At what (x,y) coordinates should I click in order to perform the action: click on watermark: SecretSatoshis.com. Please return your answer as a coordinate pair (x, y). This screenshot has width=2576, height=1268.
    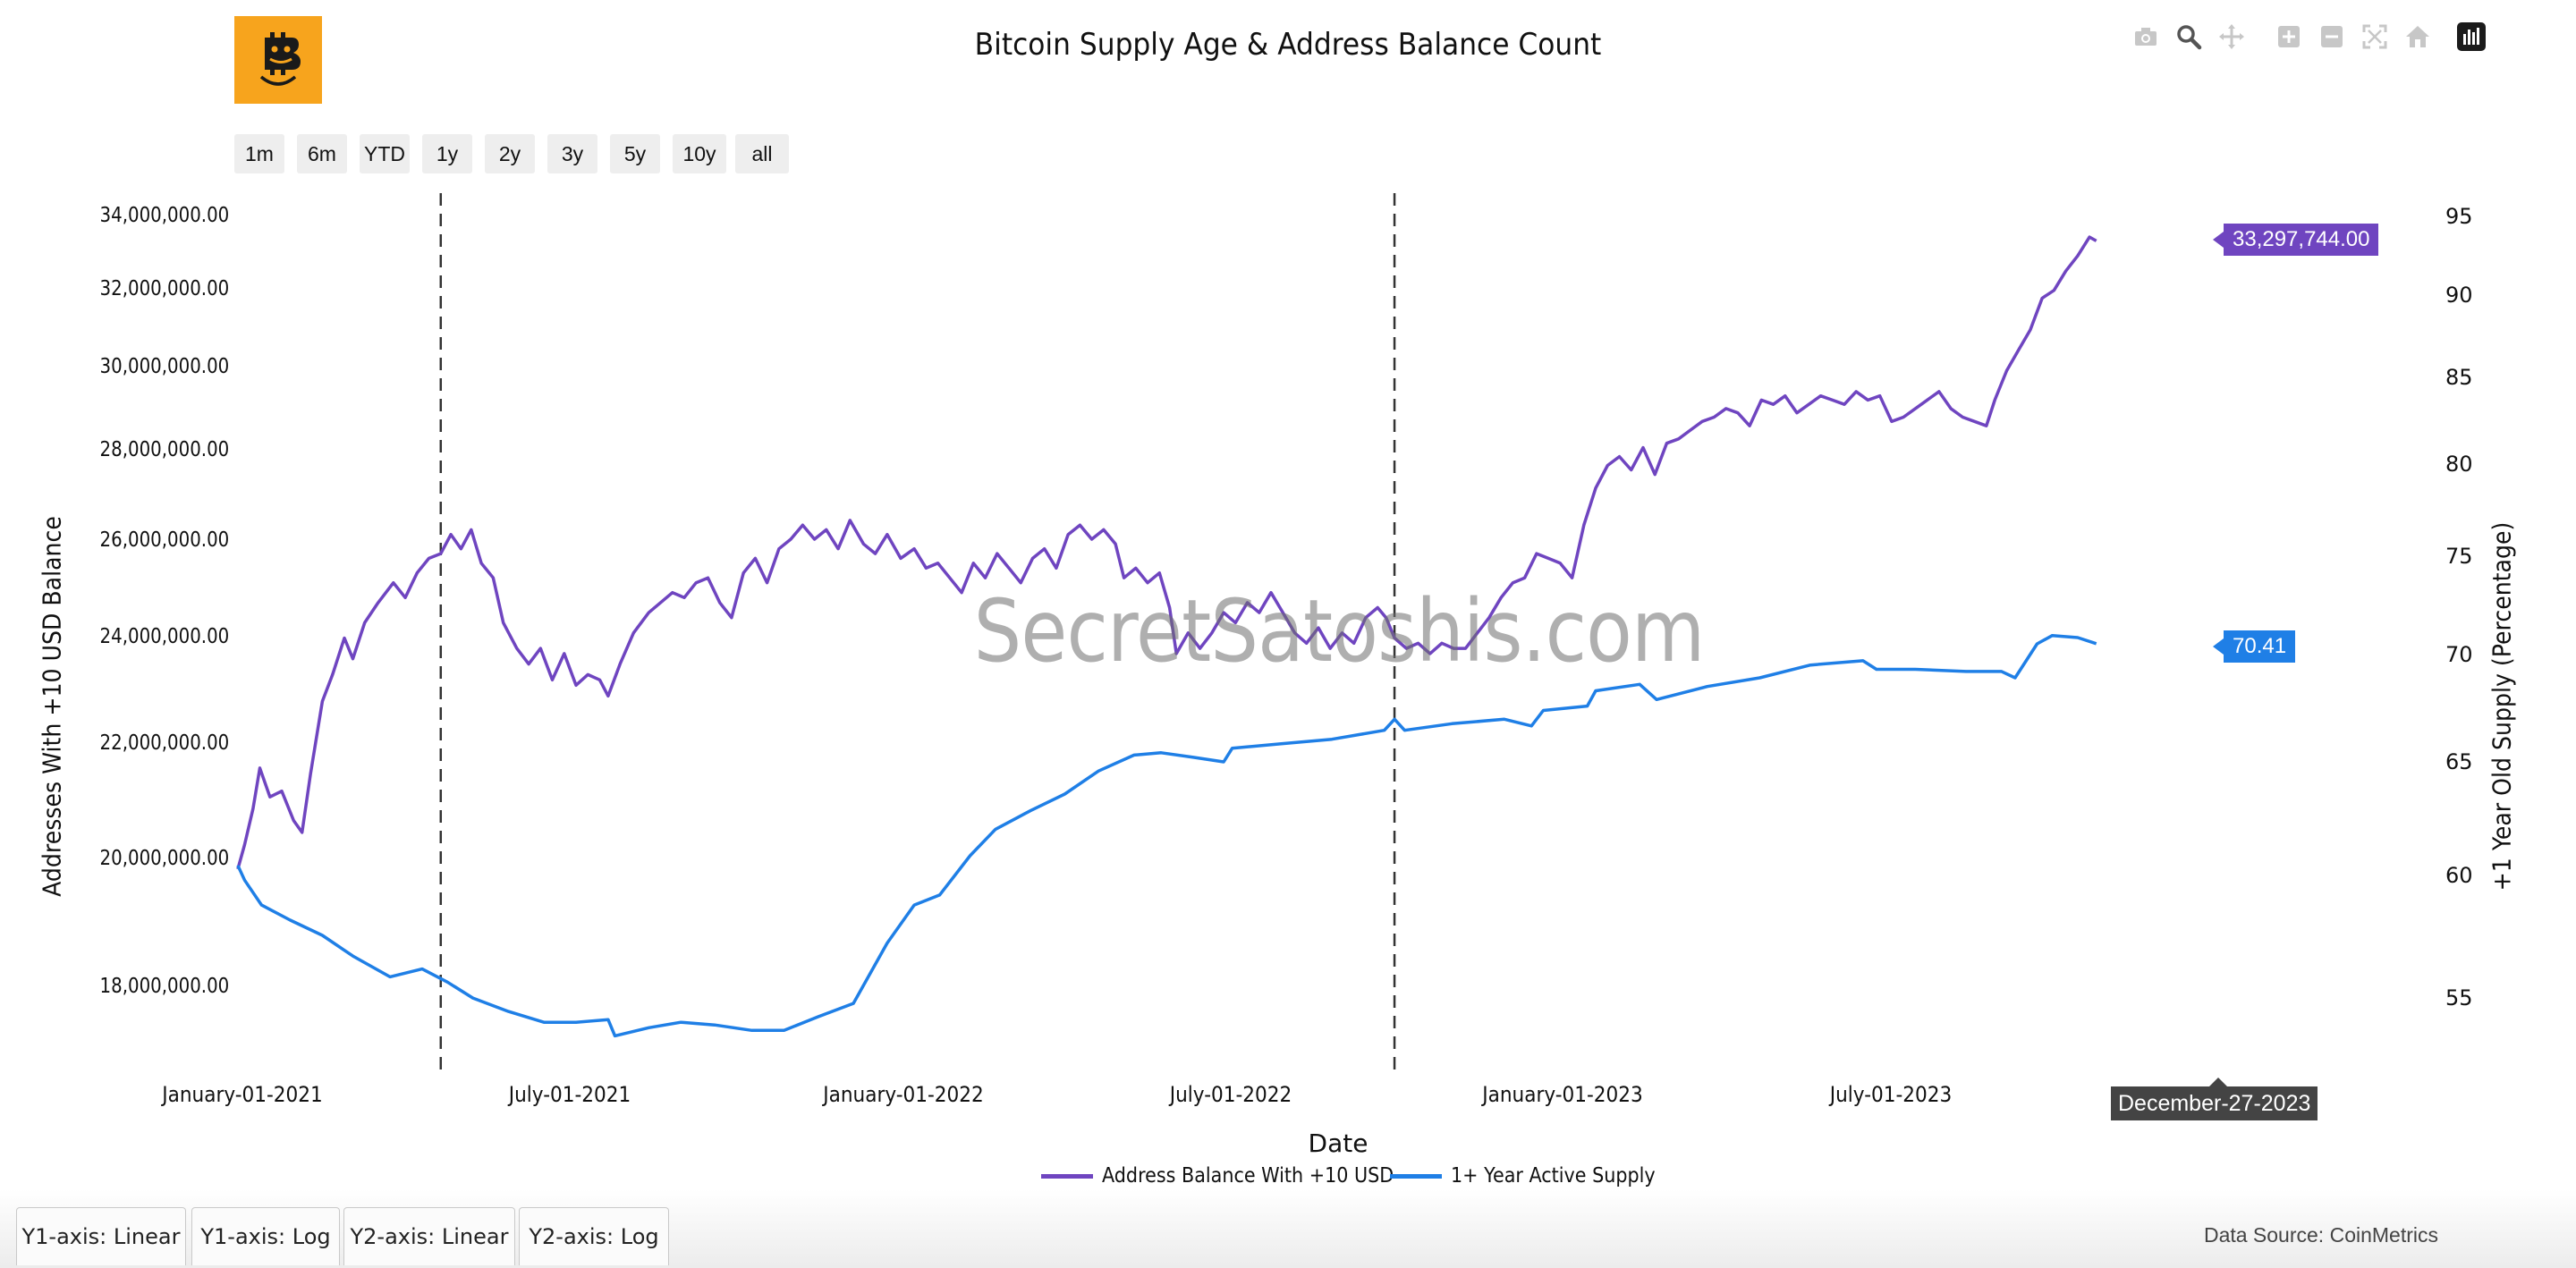
    Looking at the image, I should click on (1339, 631).